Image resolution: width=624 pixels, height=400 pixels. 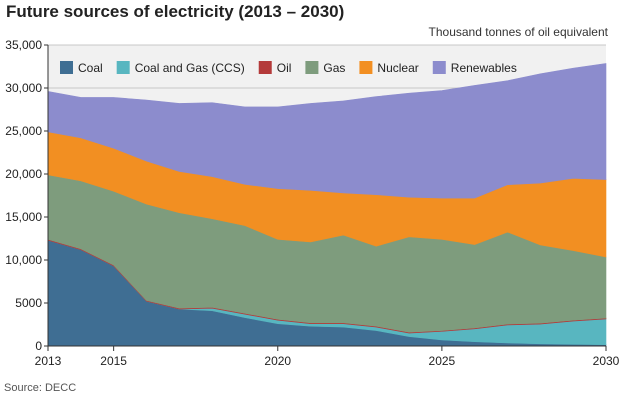 What do you see at coordinates (397, 68) in the screenshot?
I see `legend-label: Nuclear` at bounding box center [397, 68].